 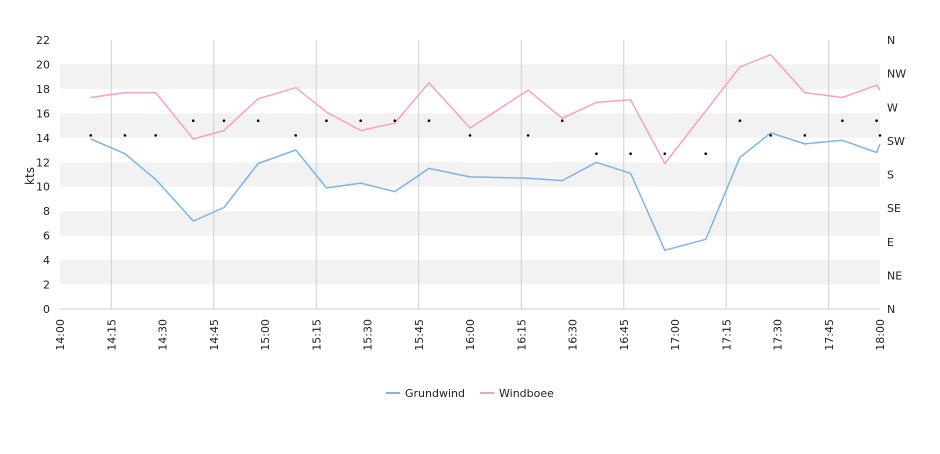 I want to click on x-tick-label: 18:00, so click(x=880, y=335).